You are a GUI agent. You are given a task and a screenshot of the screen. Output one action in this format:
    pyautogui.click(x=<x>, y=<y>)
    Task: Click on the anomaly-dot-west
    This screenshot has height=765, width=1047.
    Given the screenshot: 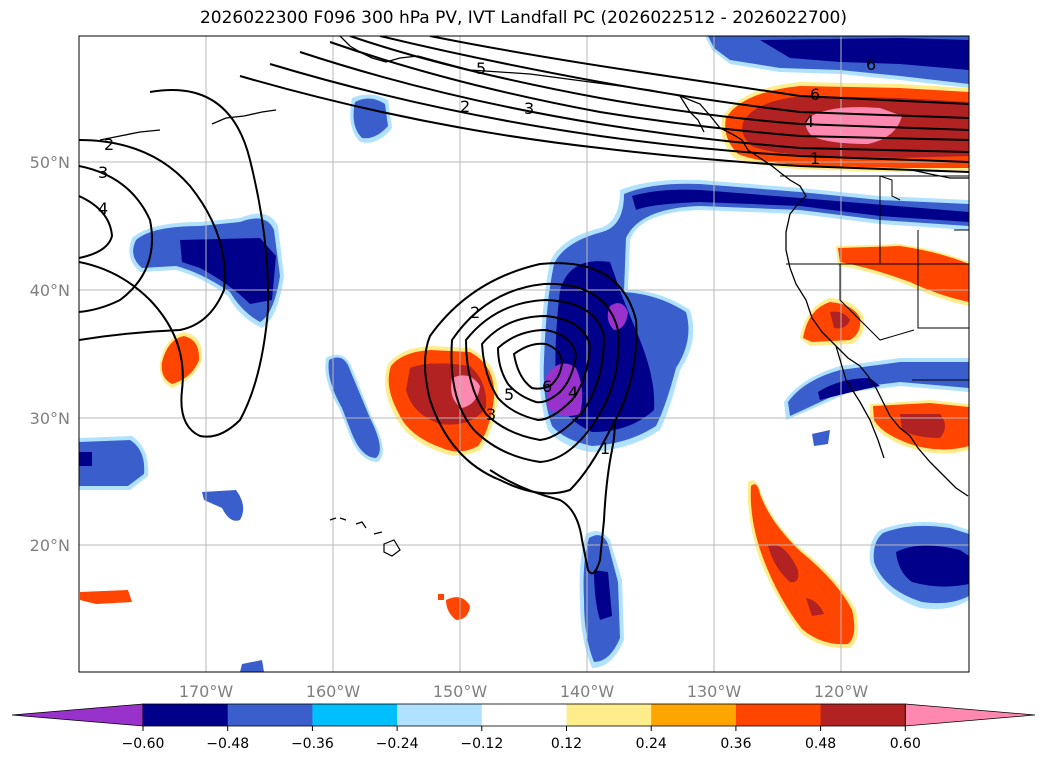 What is the action you would take?
    pyautogui.click(x=106, y=597)
    